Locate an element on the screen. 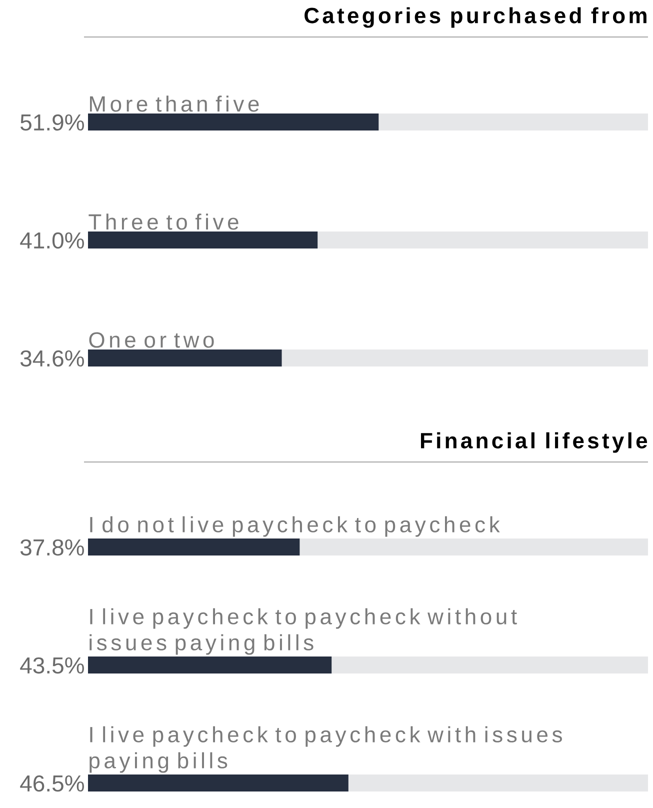 Image resolution: width=653 pixels, height=808 pixels. data-label: 41.0% is located at coordinates (52, 240).